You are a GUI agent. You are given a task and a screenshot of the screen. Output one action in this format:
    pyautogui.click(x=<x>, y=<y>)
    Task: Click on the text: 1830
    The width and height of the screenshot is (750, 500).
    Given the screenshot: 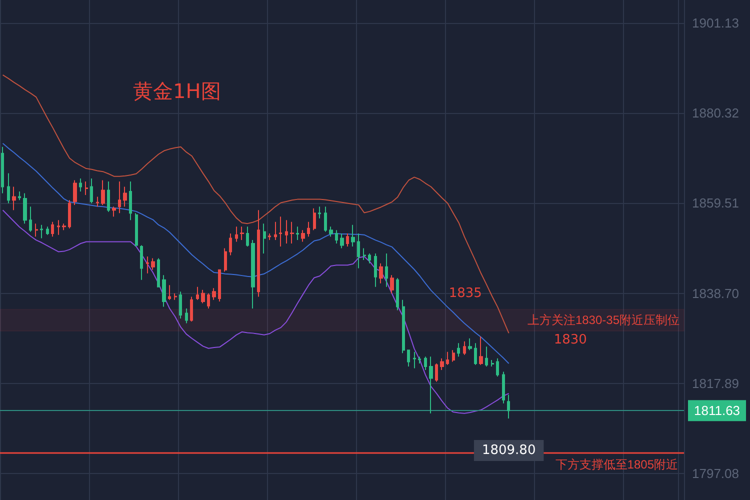 What is the action you would take?
    pyautogui.click(x=570, y=340)
    